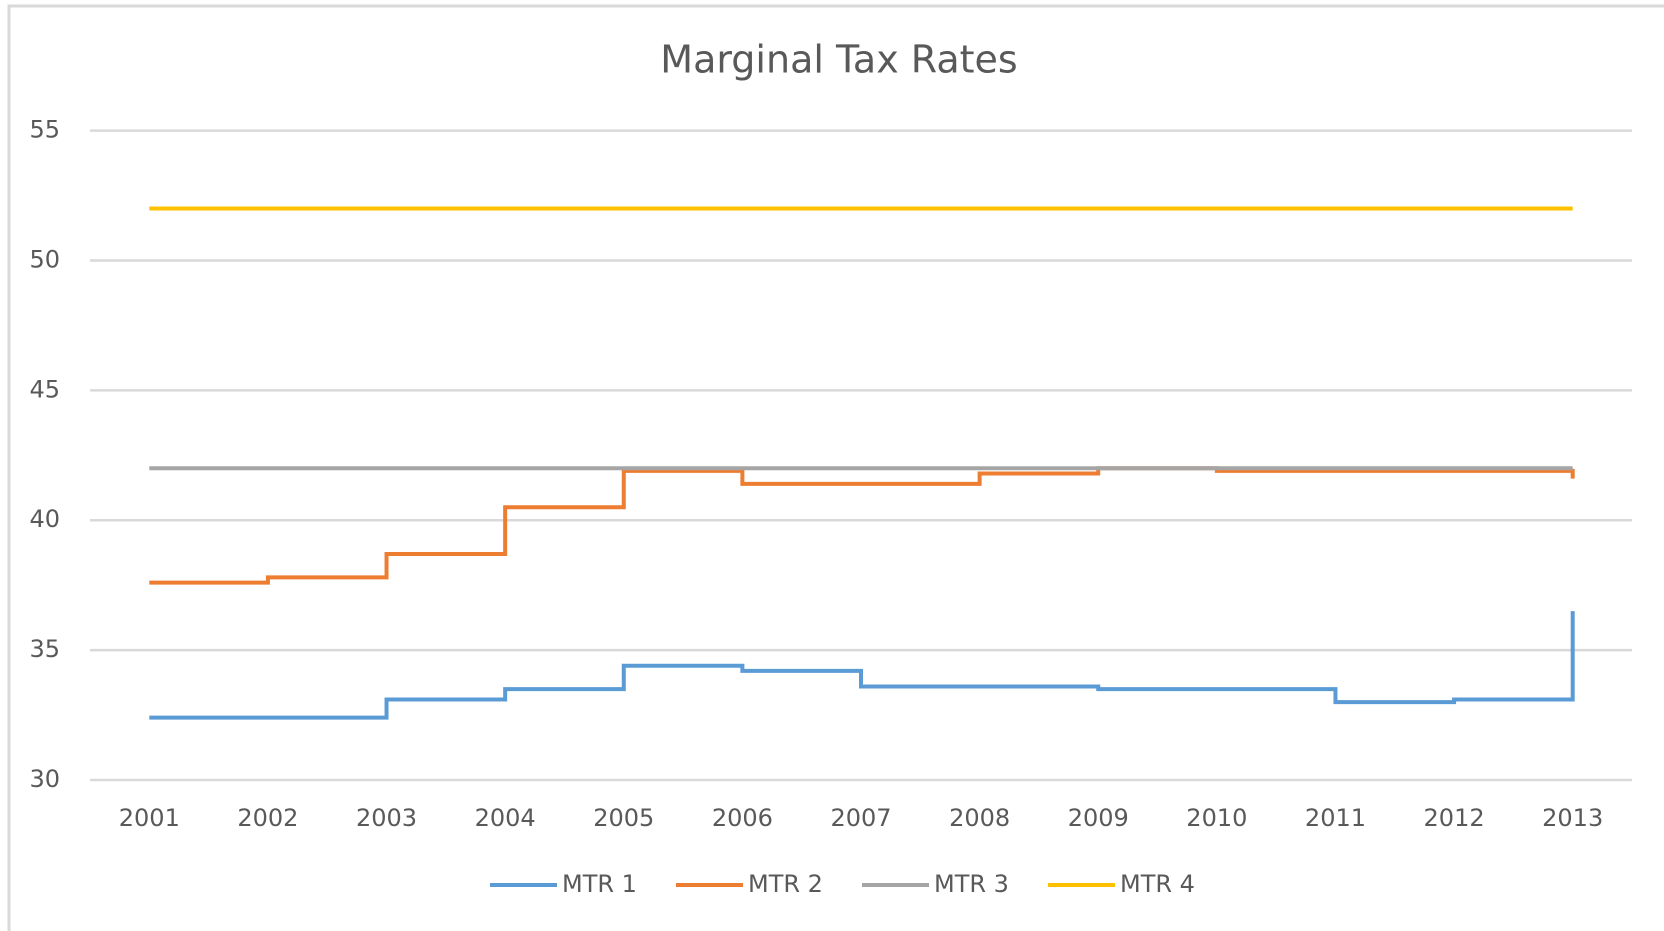 The height and width of the screenshot is (931, 1664). I want to click on x-tick-label: 2006, so click(742, 818).